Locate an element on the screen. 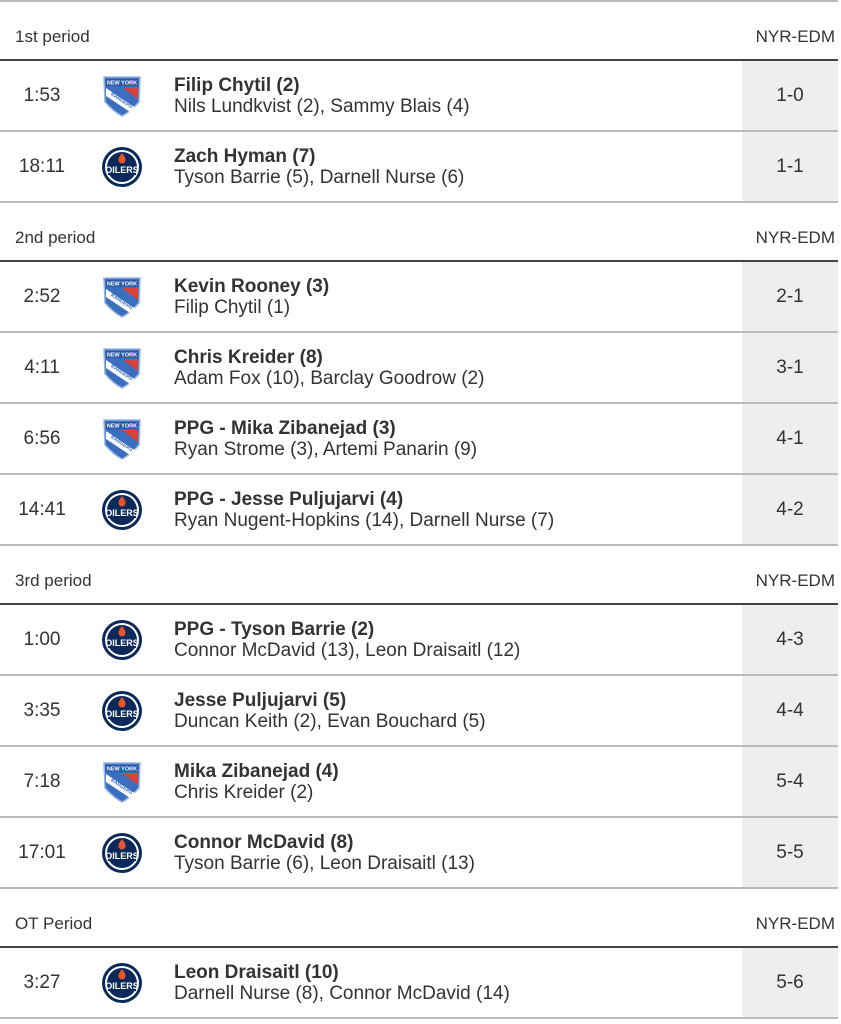  goal-time: 3:27 is located at coordinates (42, 982).